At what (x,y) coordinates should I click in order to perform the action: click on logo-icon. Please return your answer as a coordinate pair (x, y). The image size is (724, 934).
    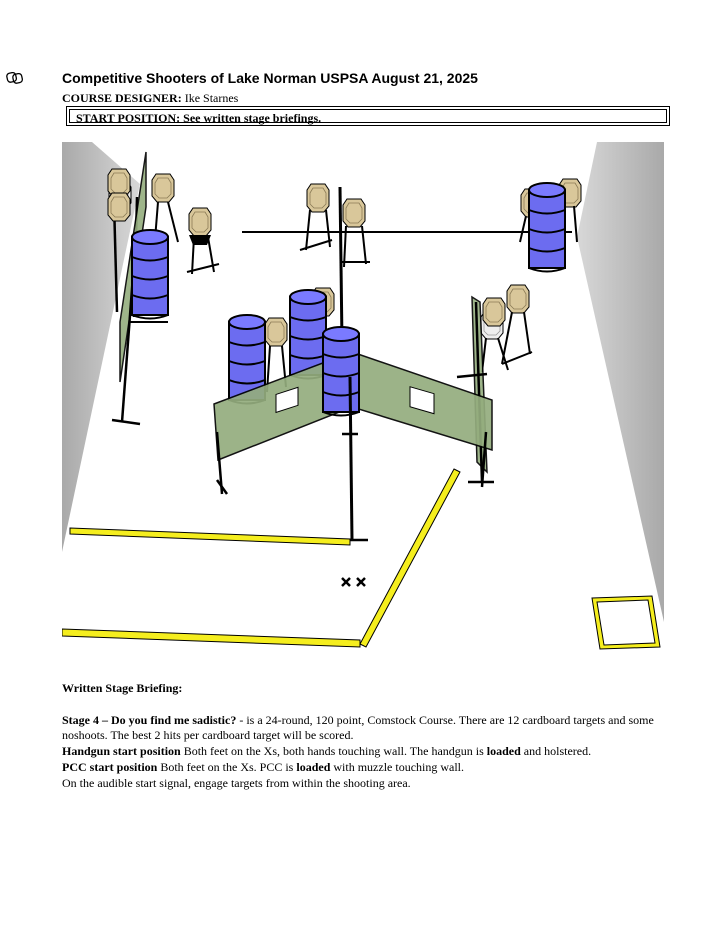
    Looking at the image, I should click on (15, 77).